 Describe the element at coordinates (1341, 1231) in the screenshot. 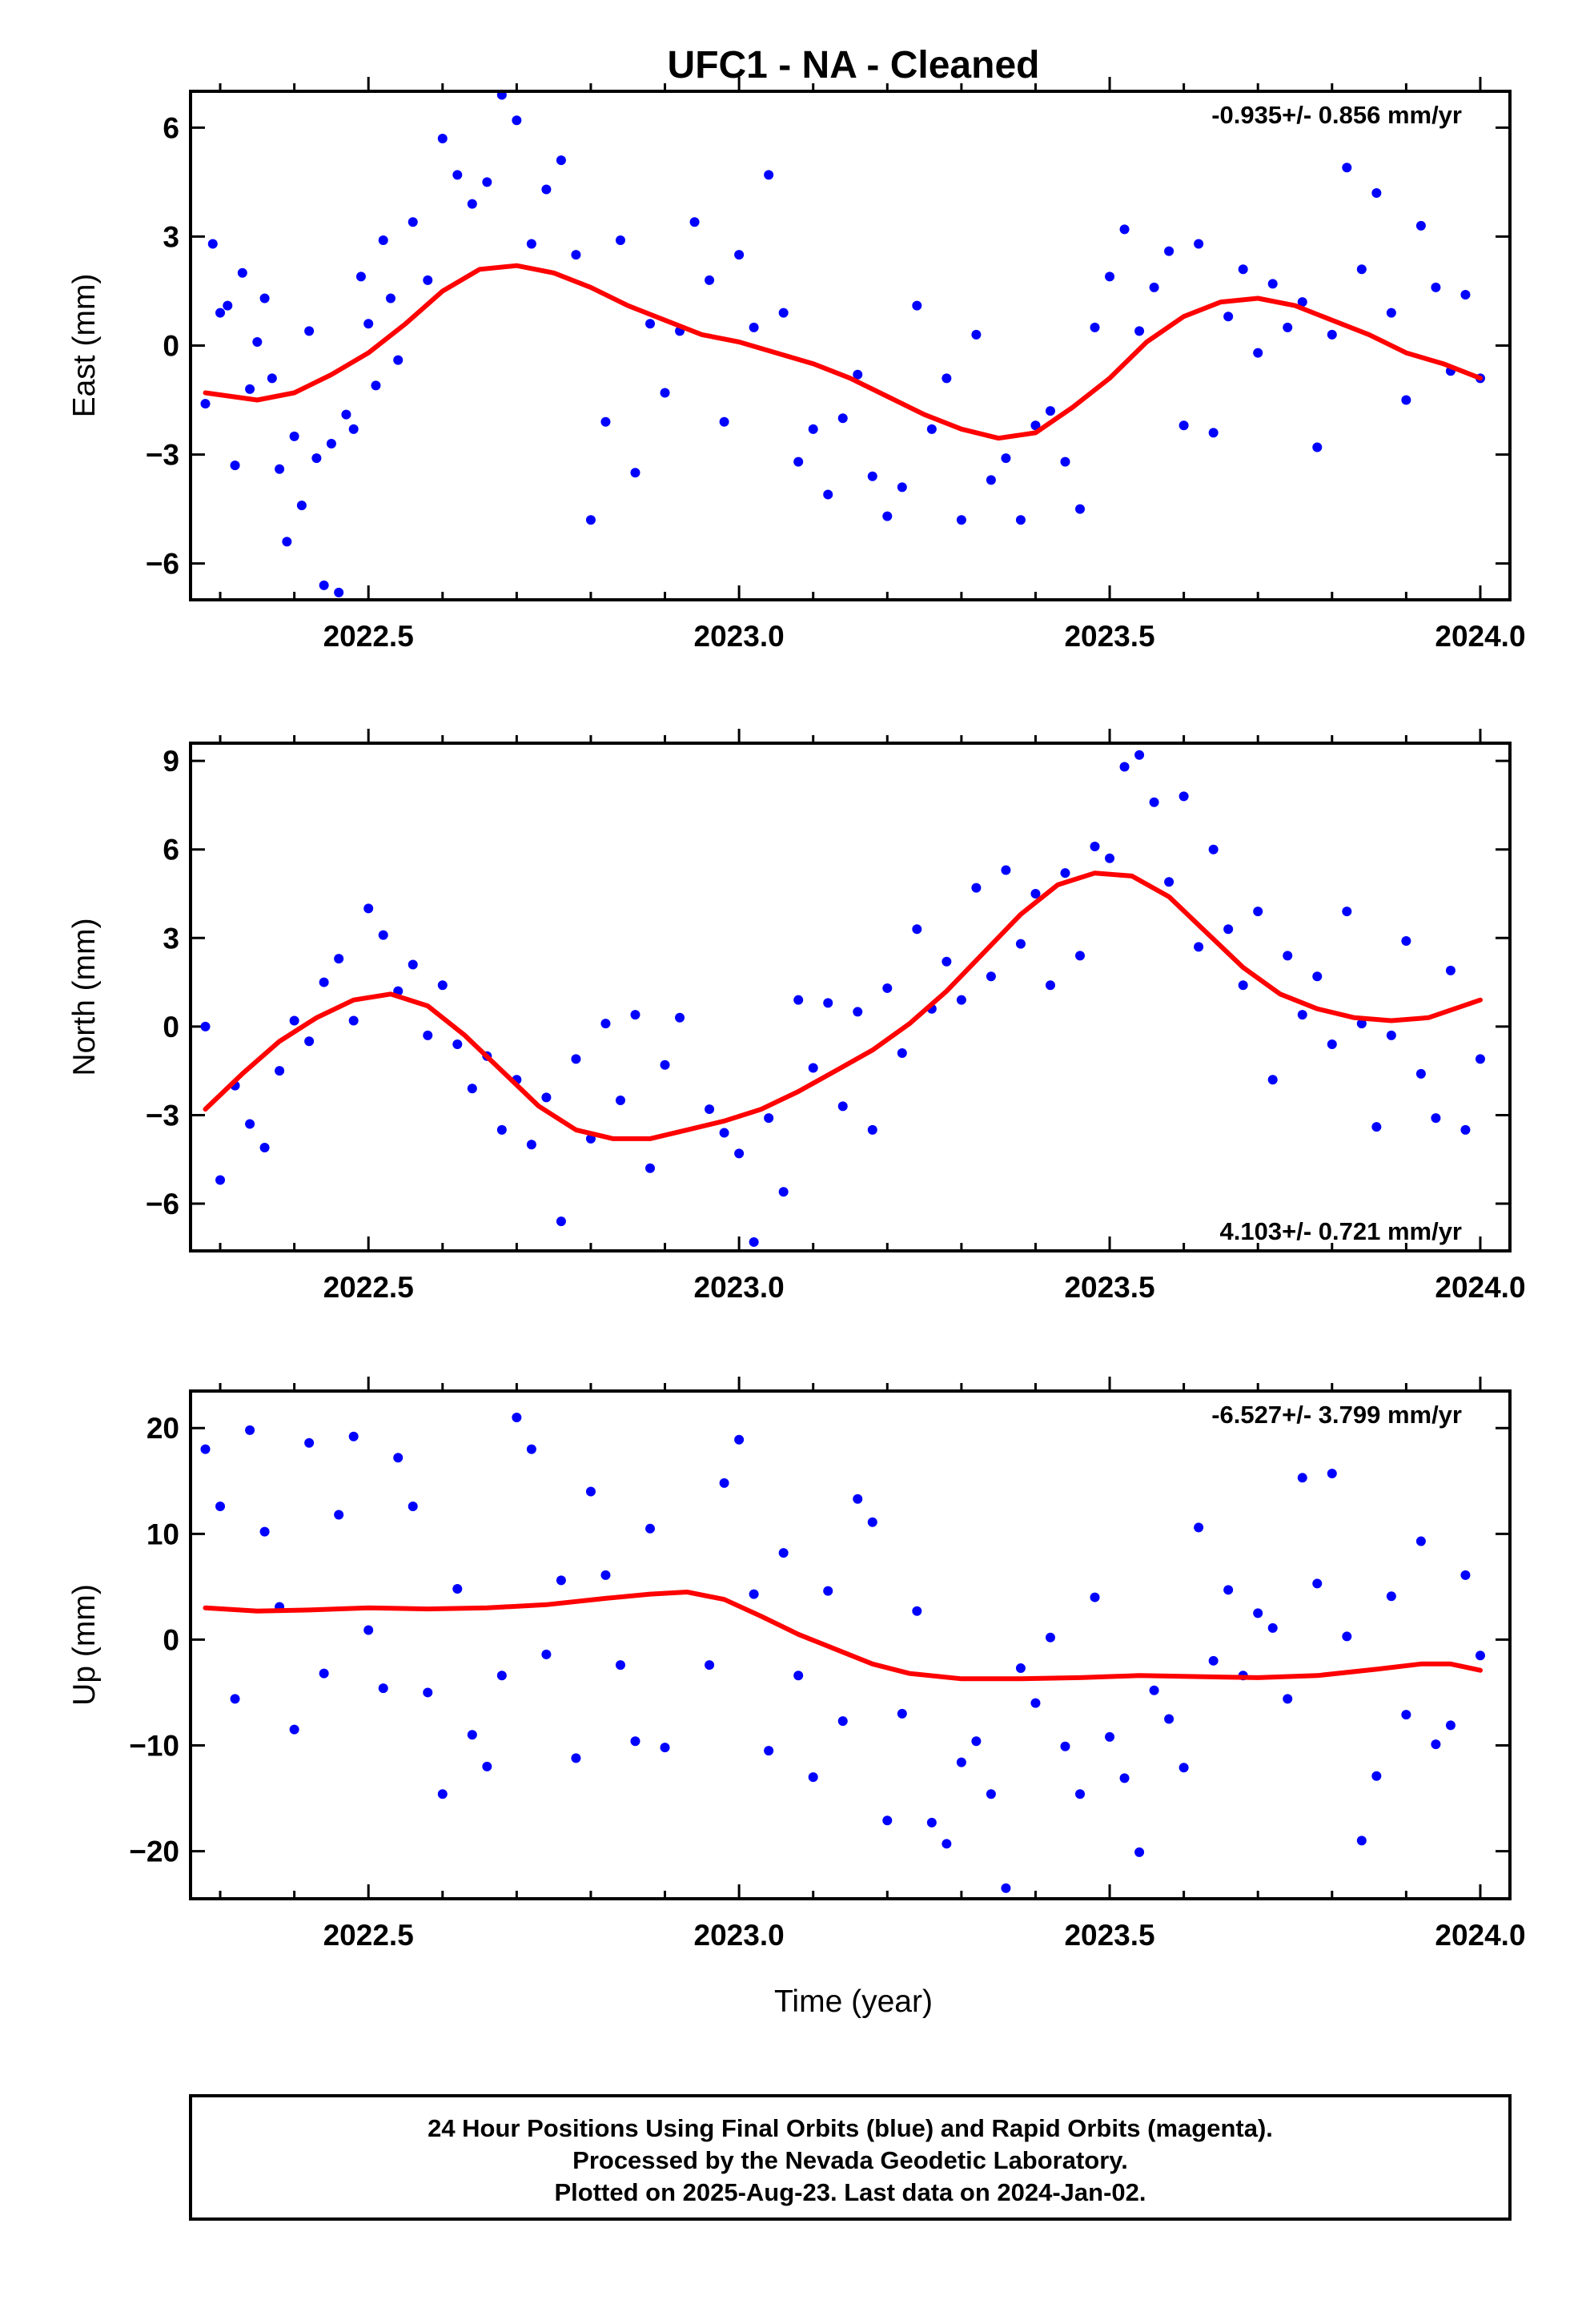

I see `rate-annotation: 4.103+/- 0.721 mm/yr` at that location.